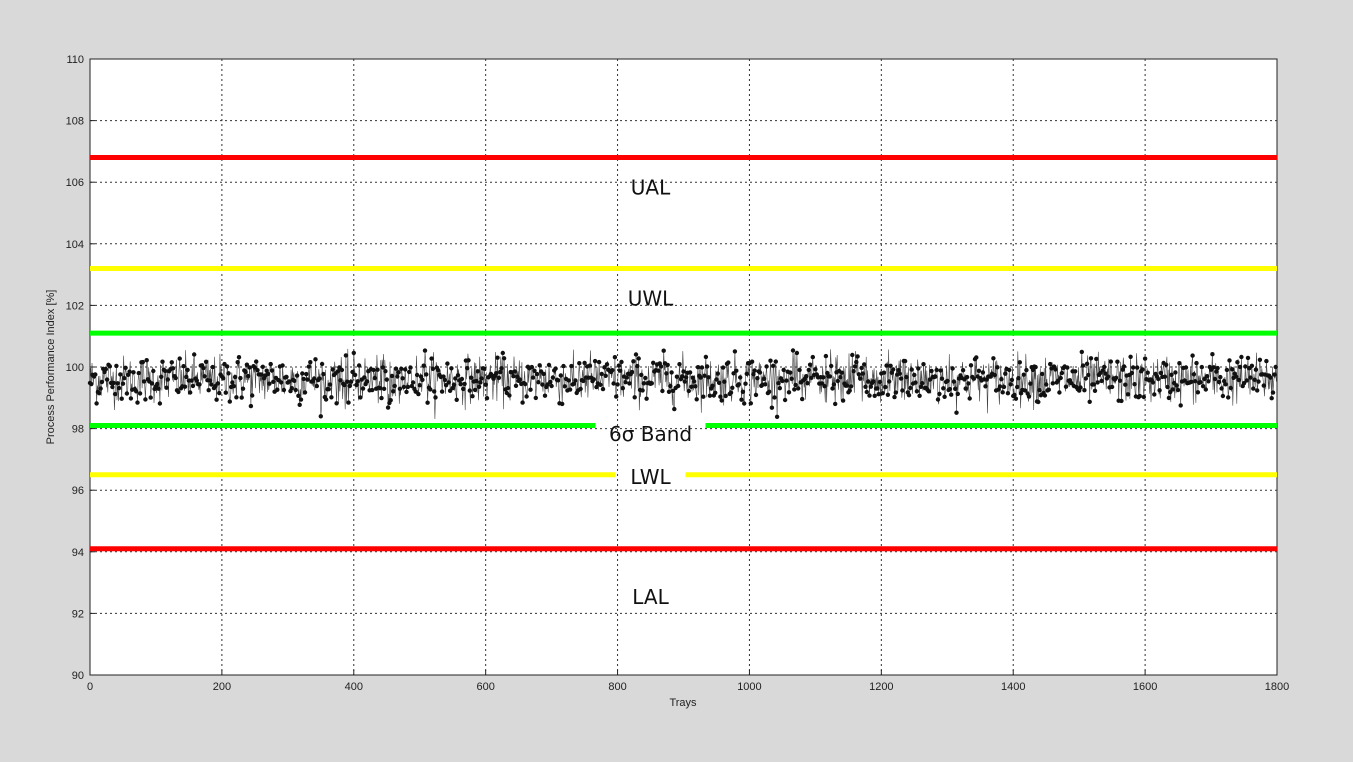 The height and width of the screenshot is (762, 1353). Describe the element at coordinates (485, 687) in the screenshot. I see `x-tick-label: 600` at that location.